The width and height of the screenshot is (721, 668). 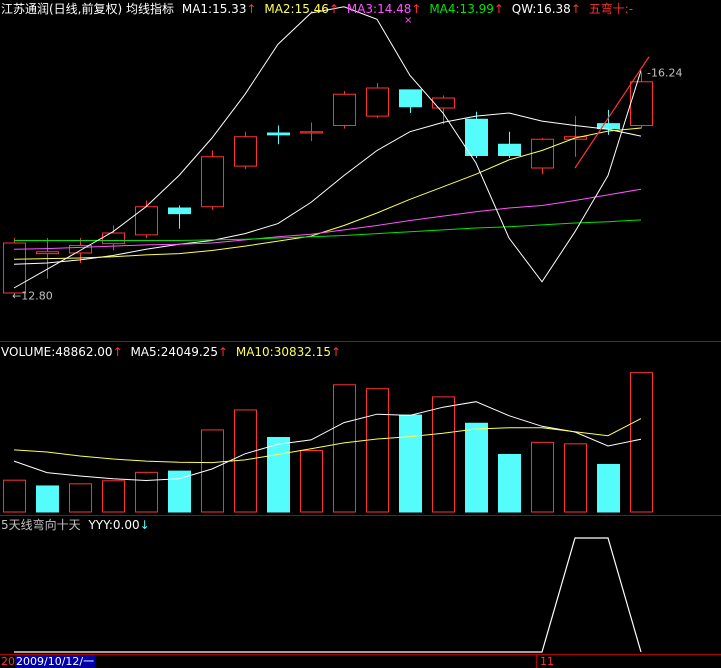 I want to click on price-line-ma4, so click(x=328, y=230).